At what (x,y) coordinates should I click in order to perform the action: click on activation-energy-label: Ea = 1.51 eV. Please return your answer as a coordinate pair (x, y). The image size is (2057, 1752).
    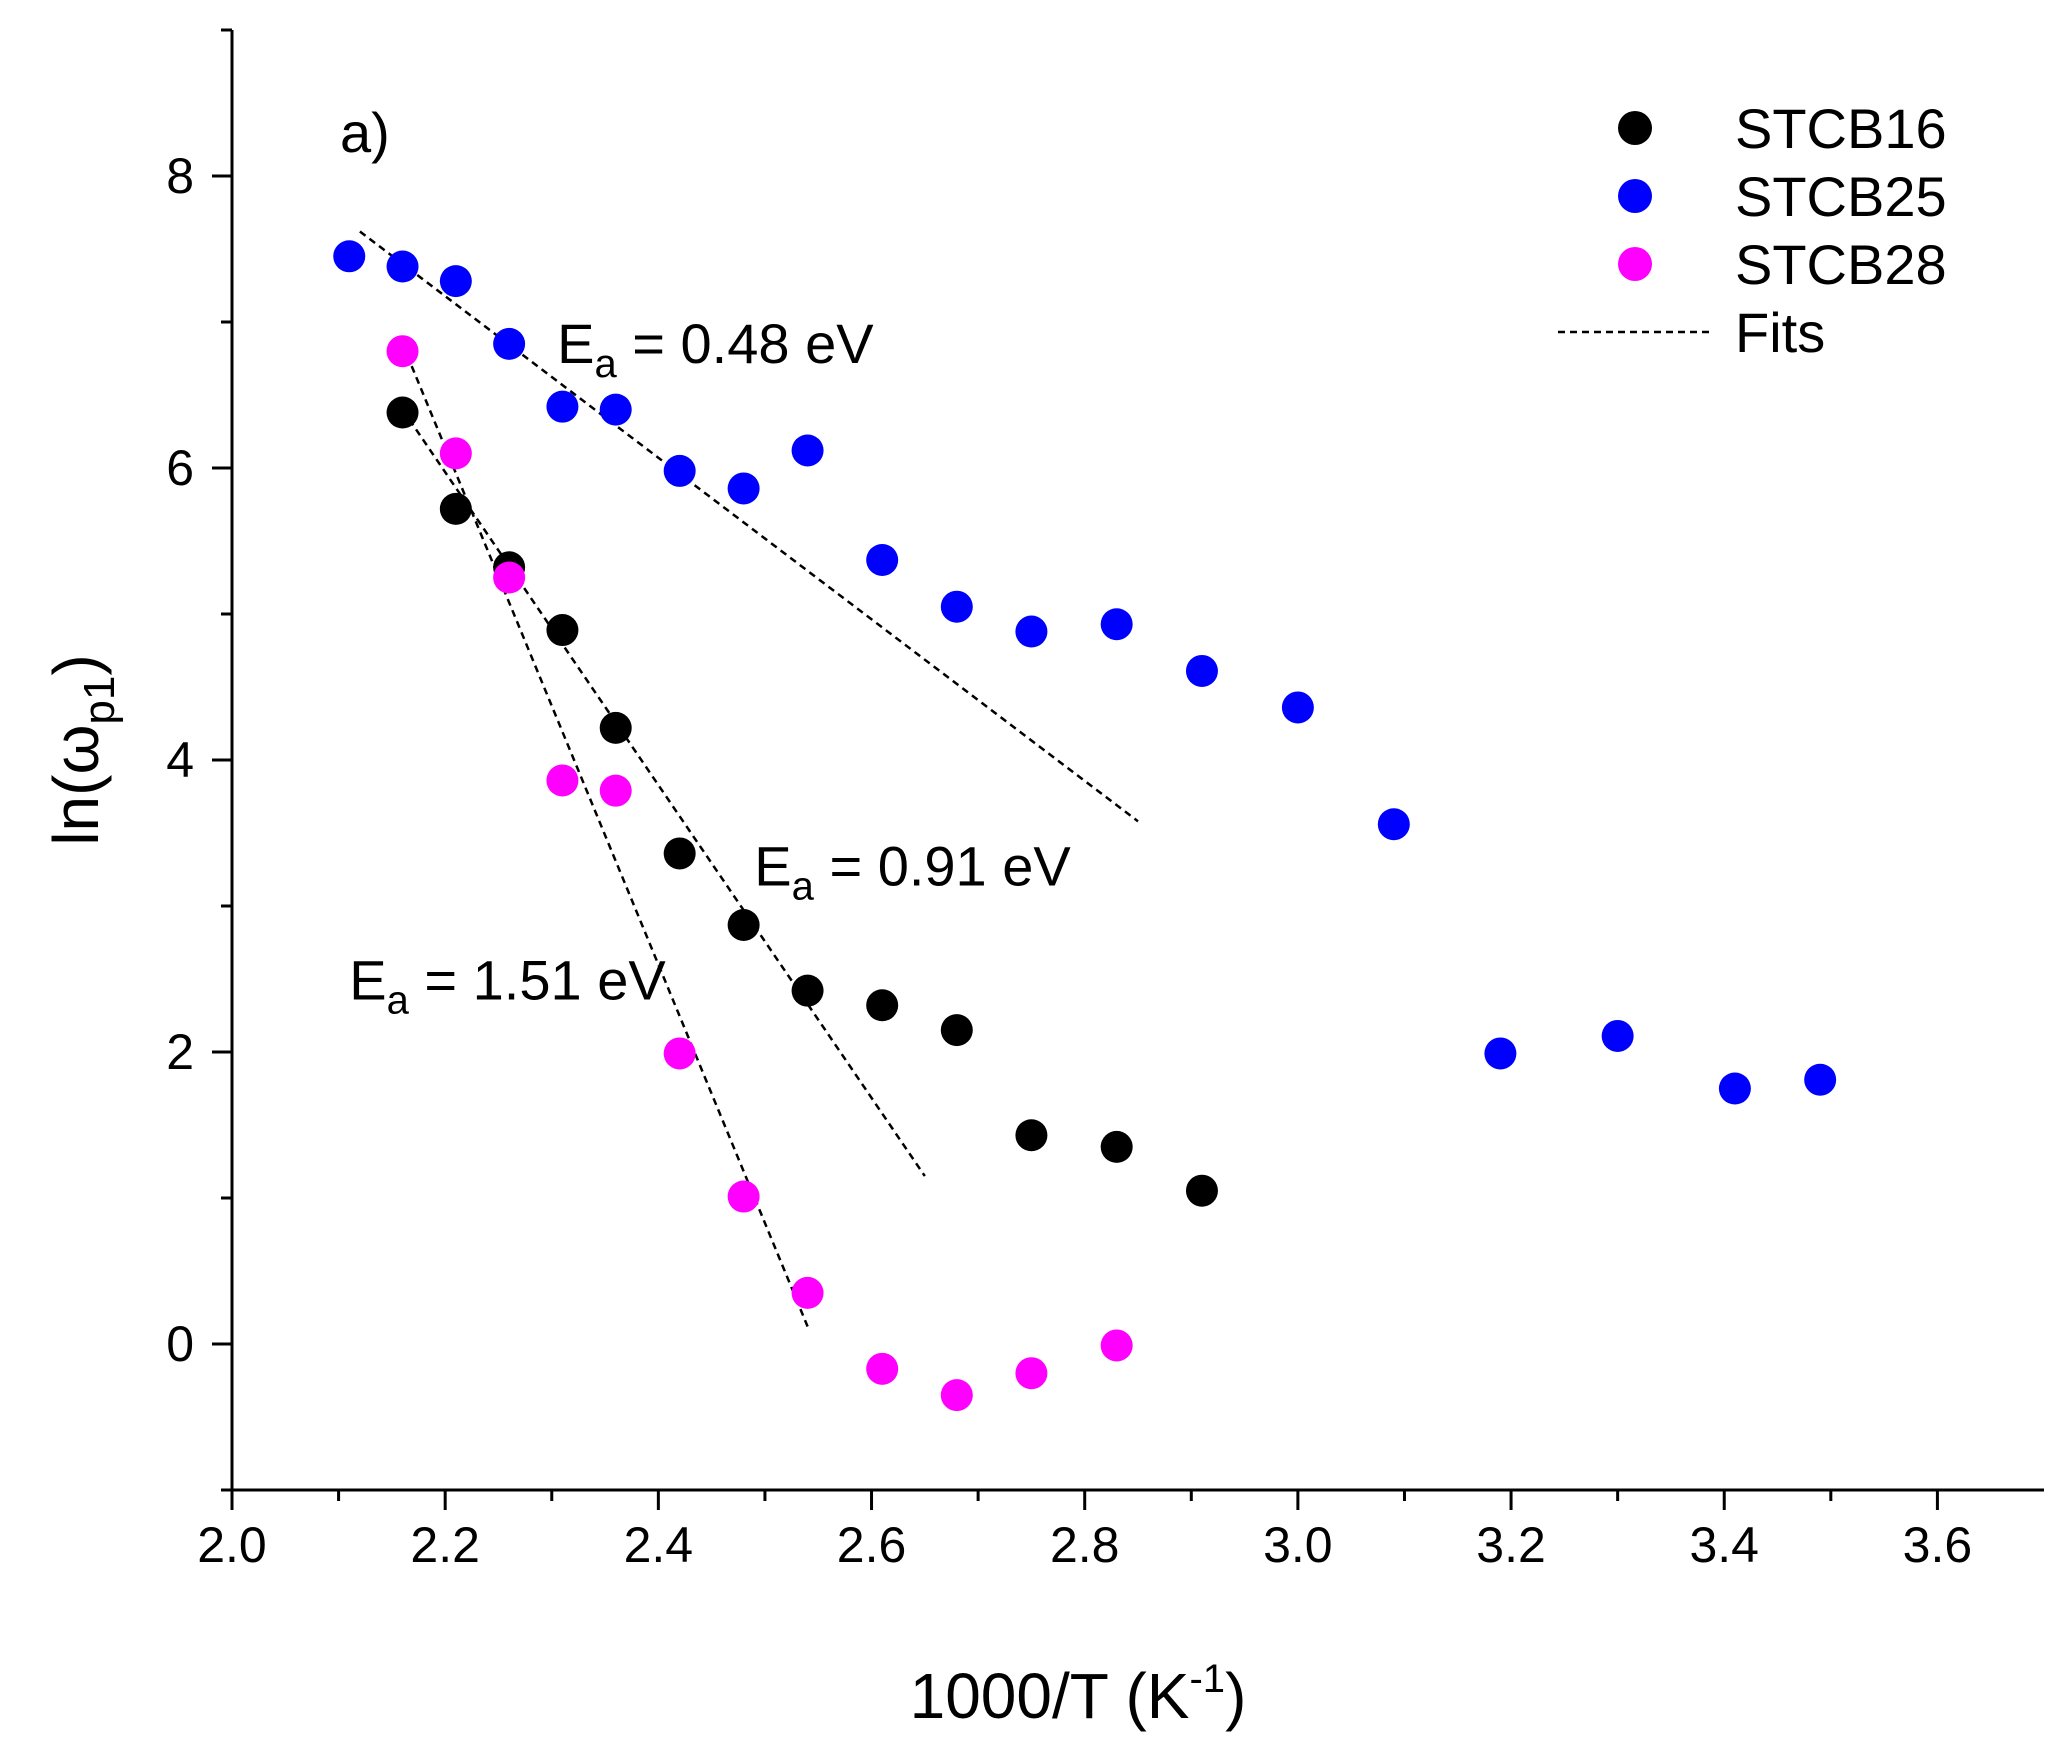
    Looking at the image, I should click on (507, 985).